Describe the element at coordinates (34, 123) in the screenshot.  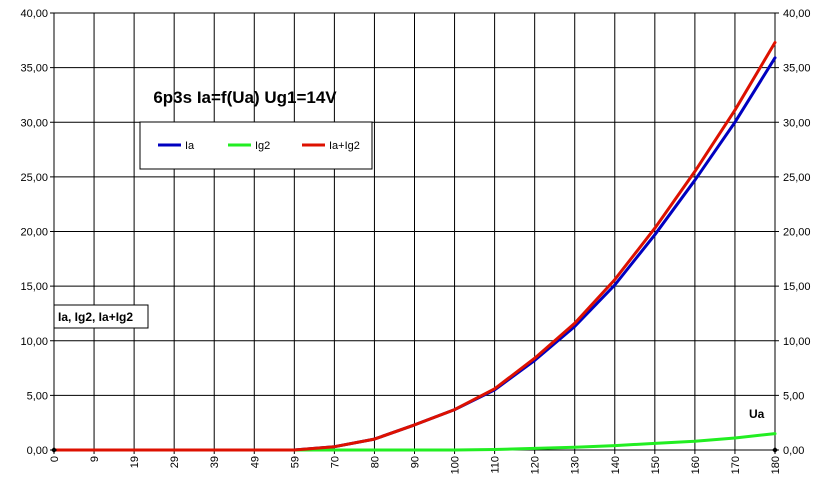
I see `y-tick-label-left: 30,00` at that location.